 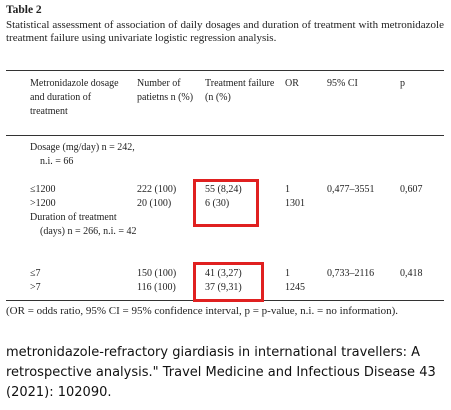 What do you see at coordinates (225, 70) in the screenshot?
I see `top-rule` at bounding box center [225, 70].